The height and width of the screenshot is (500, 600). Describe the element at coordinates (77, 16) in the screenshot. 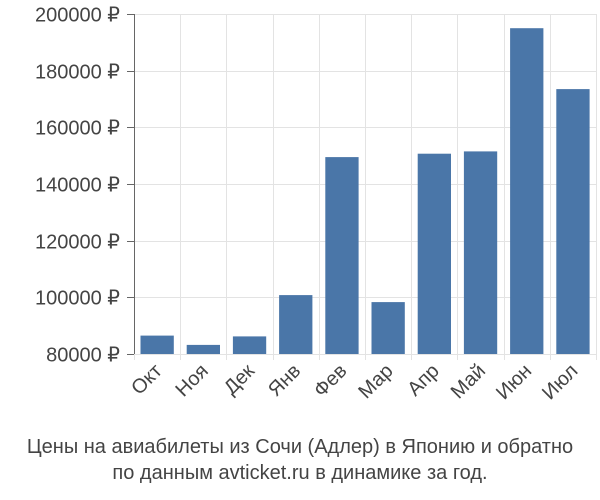

I see `y-tick-label: 200000 ₽` at that location.